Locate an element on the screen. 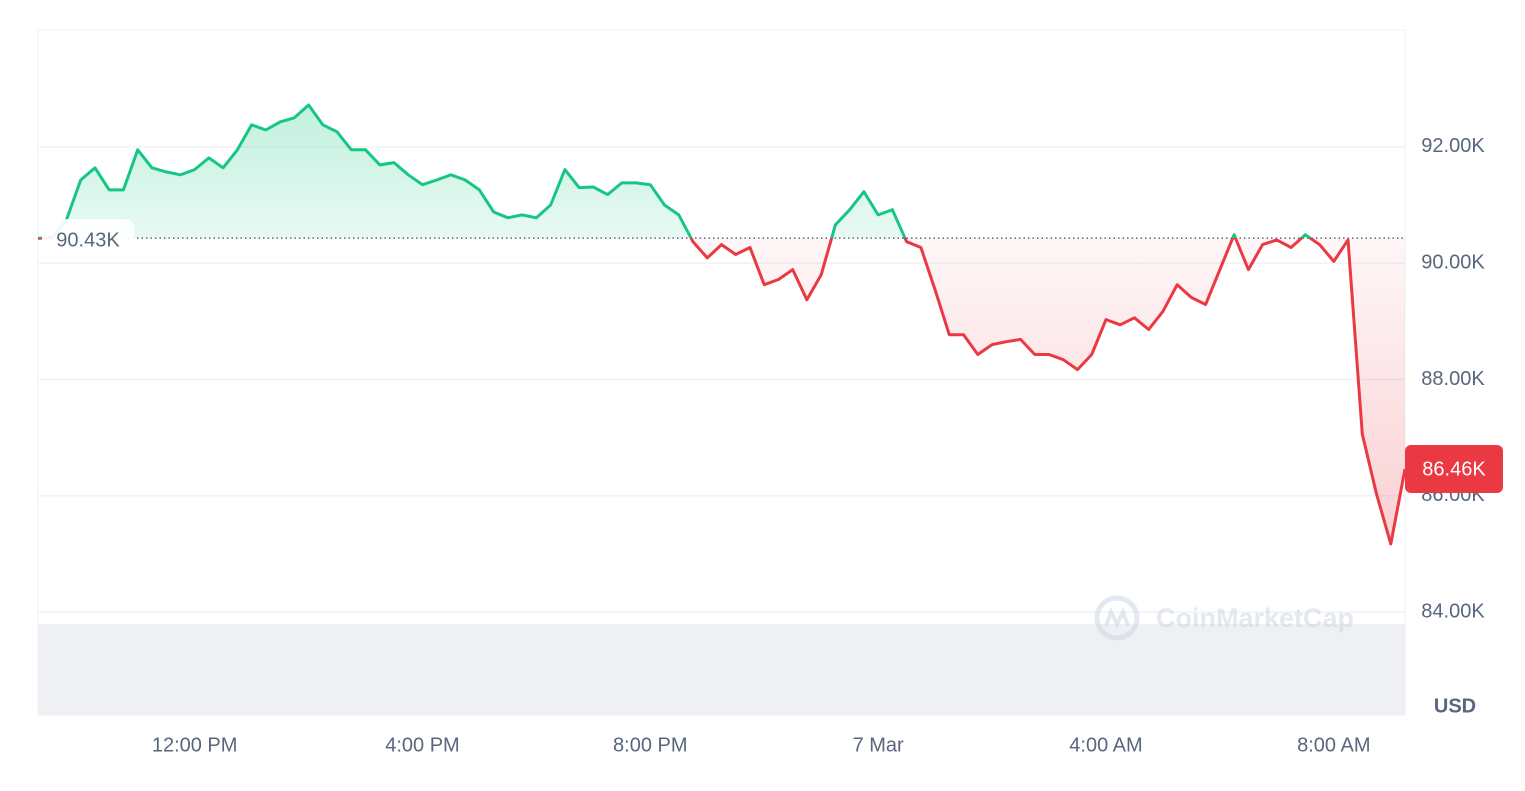 This screenshot has width=1525, height=791. baseline-tag-text: 90.43K is located at coordinates (88, 240).